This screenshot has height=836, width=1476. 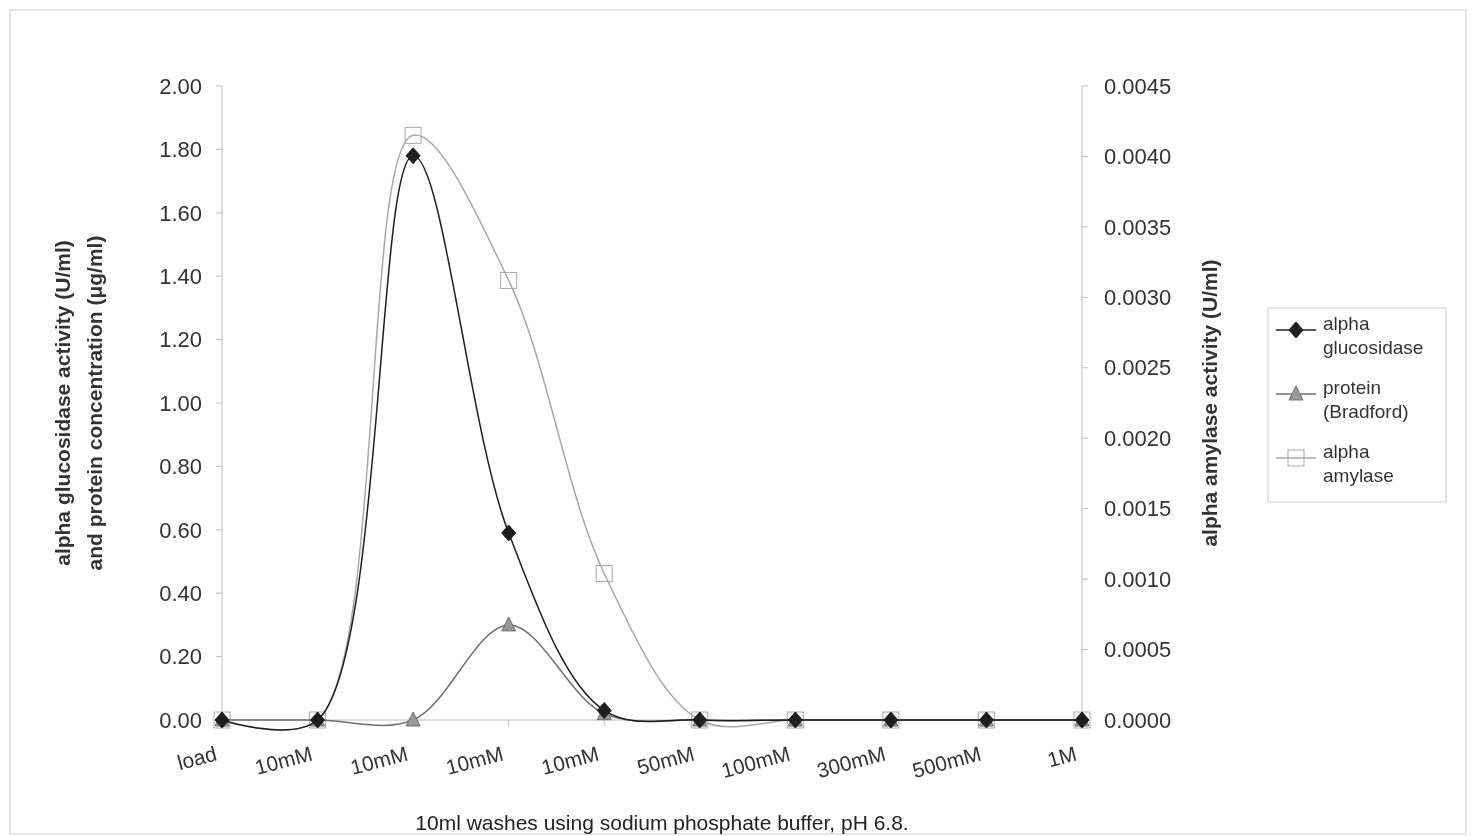 What do you see at coordinates (180, 86) in the screenshot?
I see `y-tick-label: 2.00` at bounding box center [180, 86].